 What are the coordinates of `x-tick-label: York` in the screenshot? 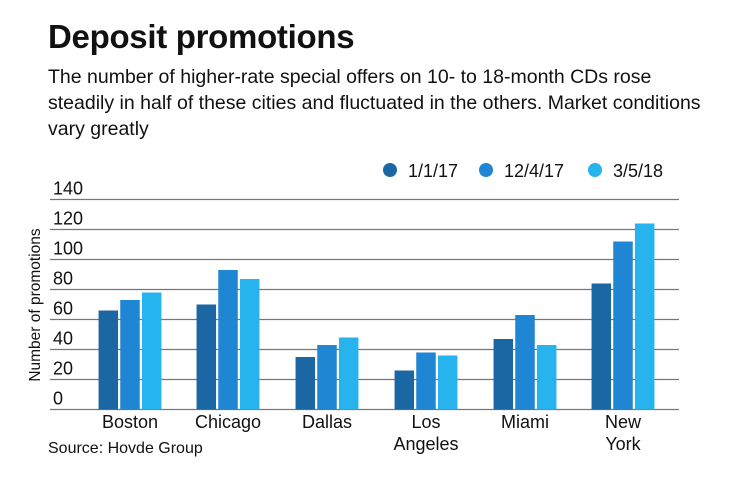 It's located at (623, 444).